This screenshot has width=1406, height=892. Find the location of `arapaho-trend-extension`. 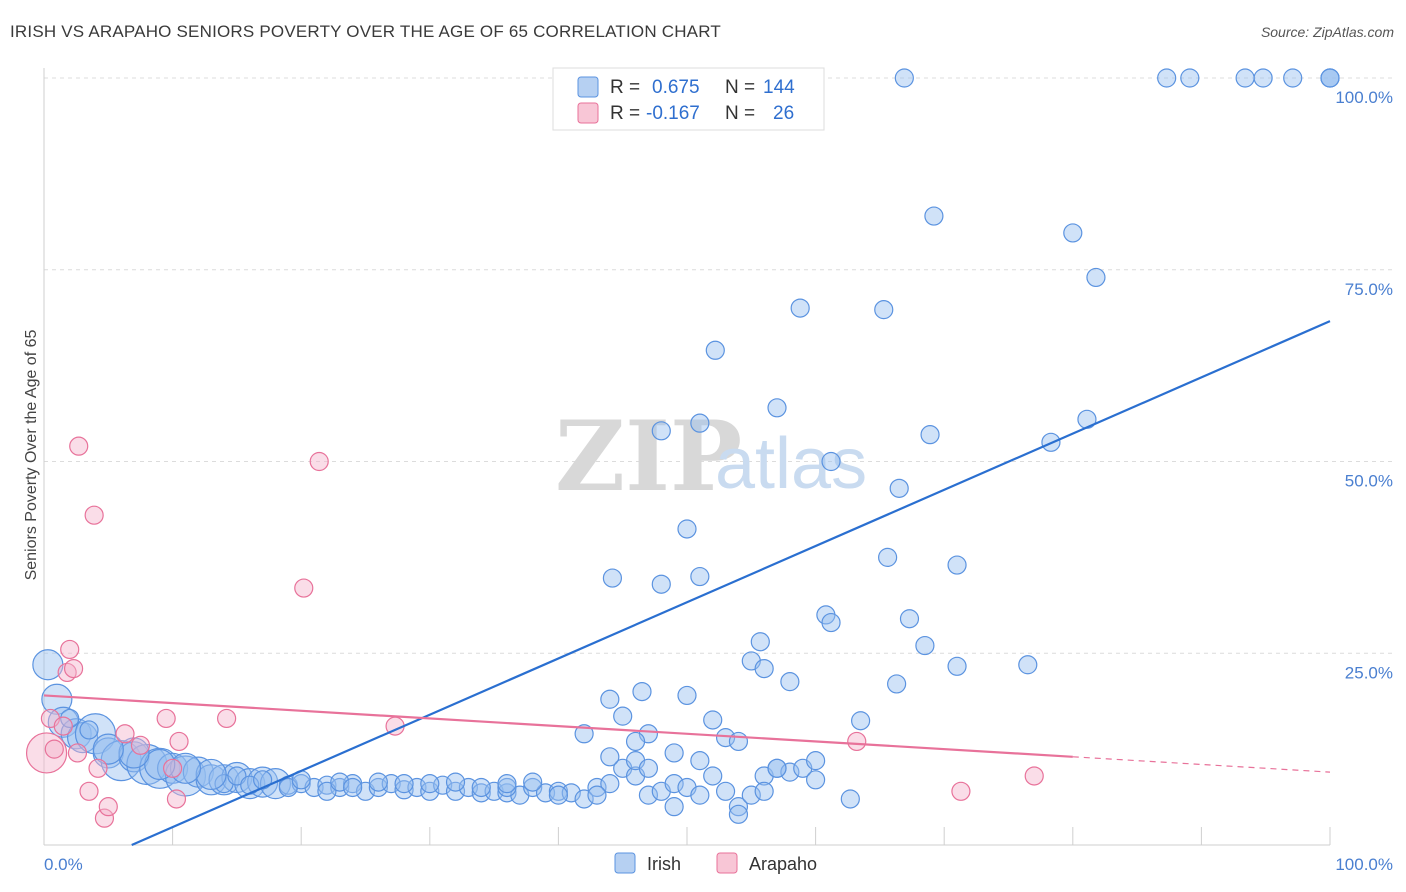

arapaho-trend-extension is located at coordinates (1201, 764).